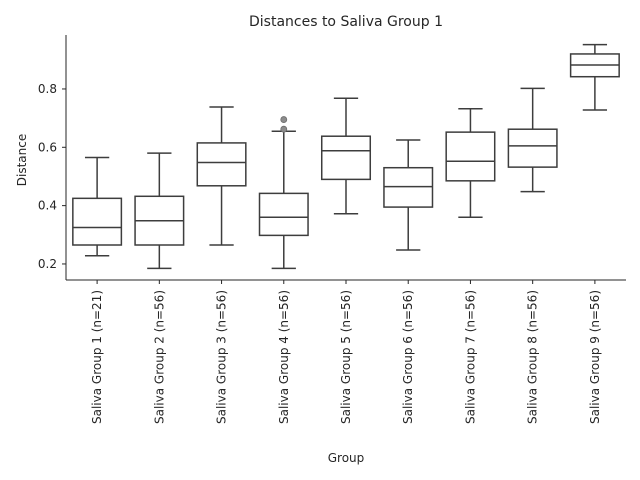  I want to click on x-tick-label: Saliva Group 8 (n=56), so click(533, 357).